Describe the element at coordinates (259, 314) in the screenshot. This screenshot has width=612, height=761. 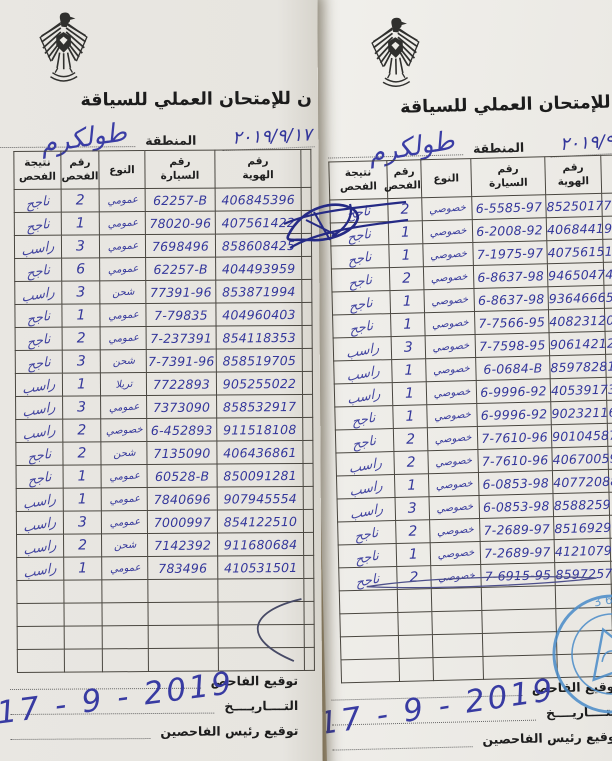
I see `cell-id-number: 404960403` at that location.